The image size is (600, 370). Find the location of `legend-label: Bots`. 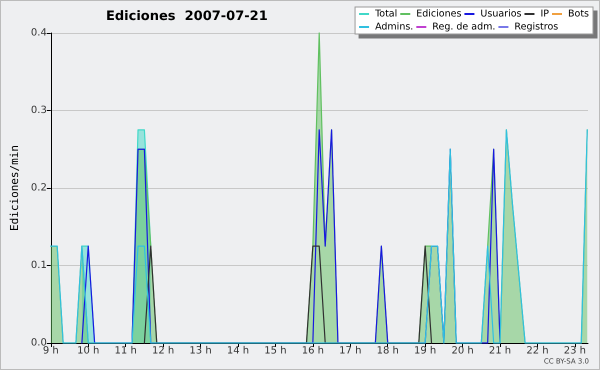

legend-label: Bots is located at coordinates (579, 14).